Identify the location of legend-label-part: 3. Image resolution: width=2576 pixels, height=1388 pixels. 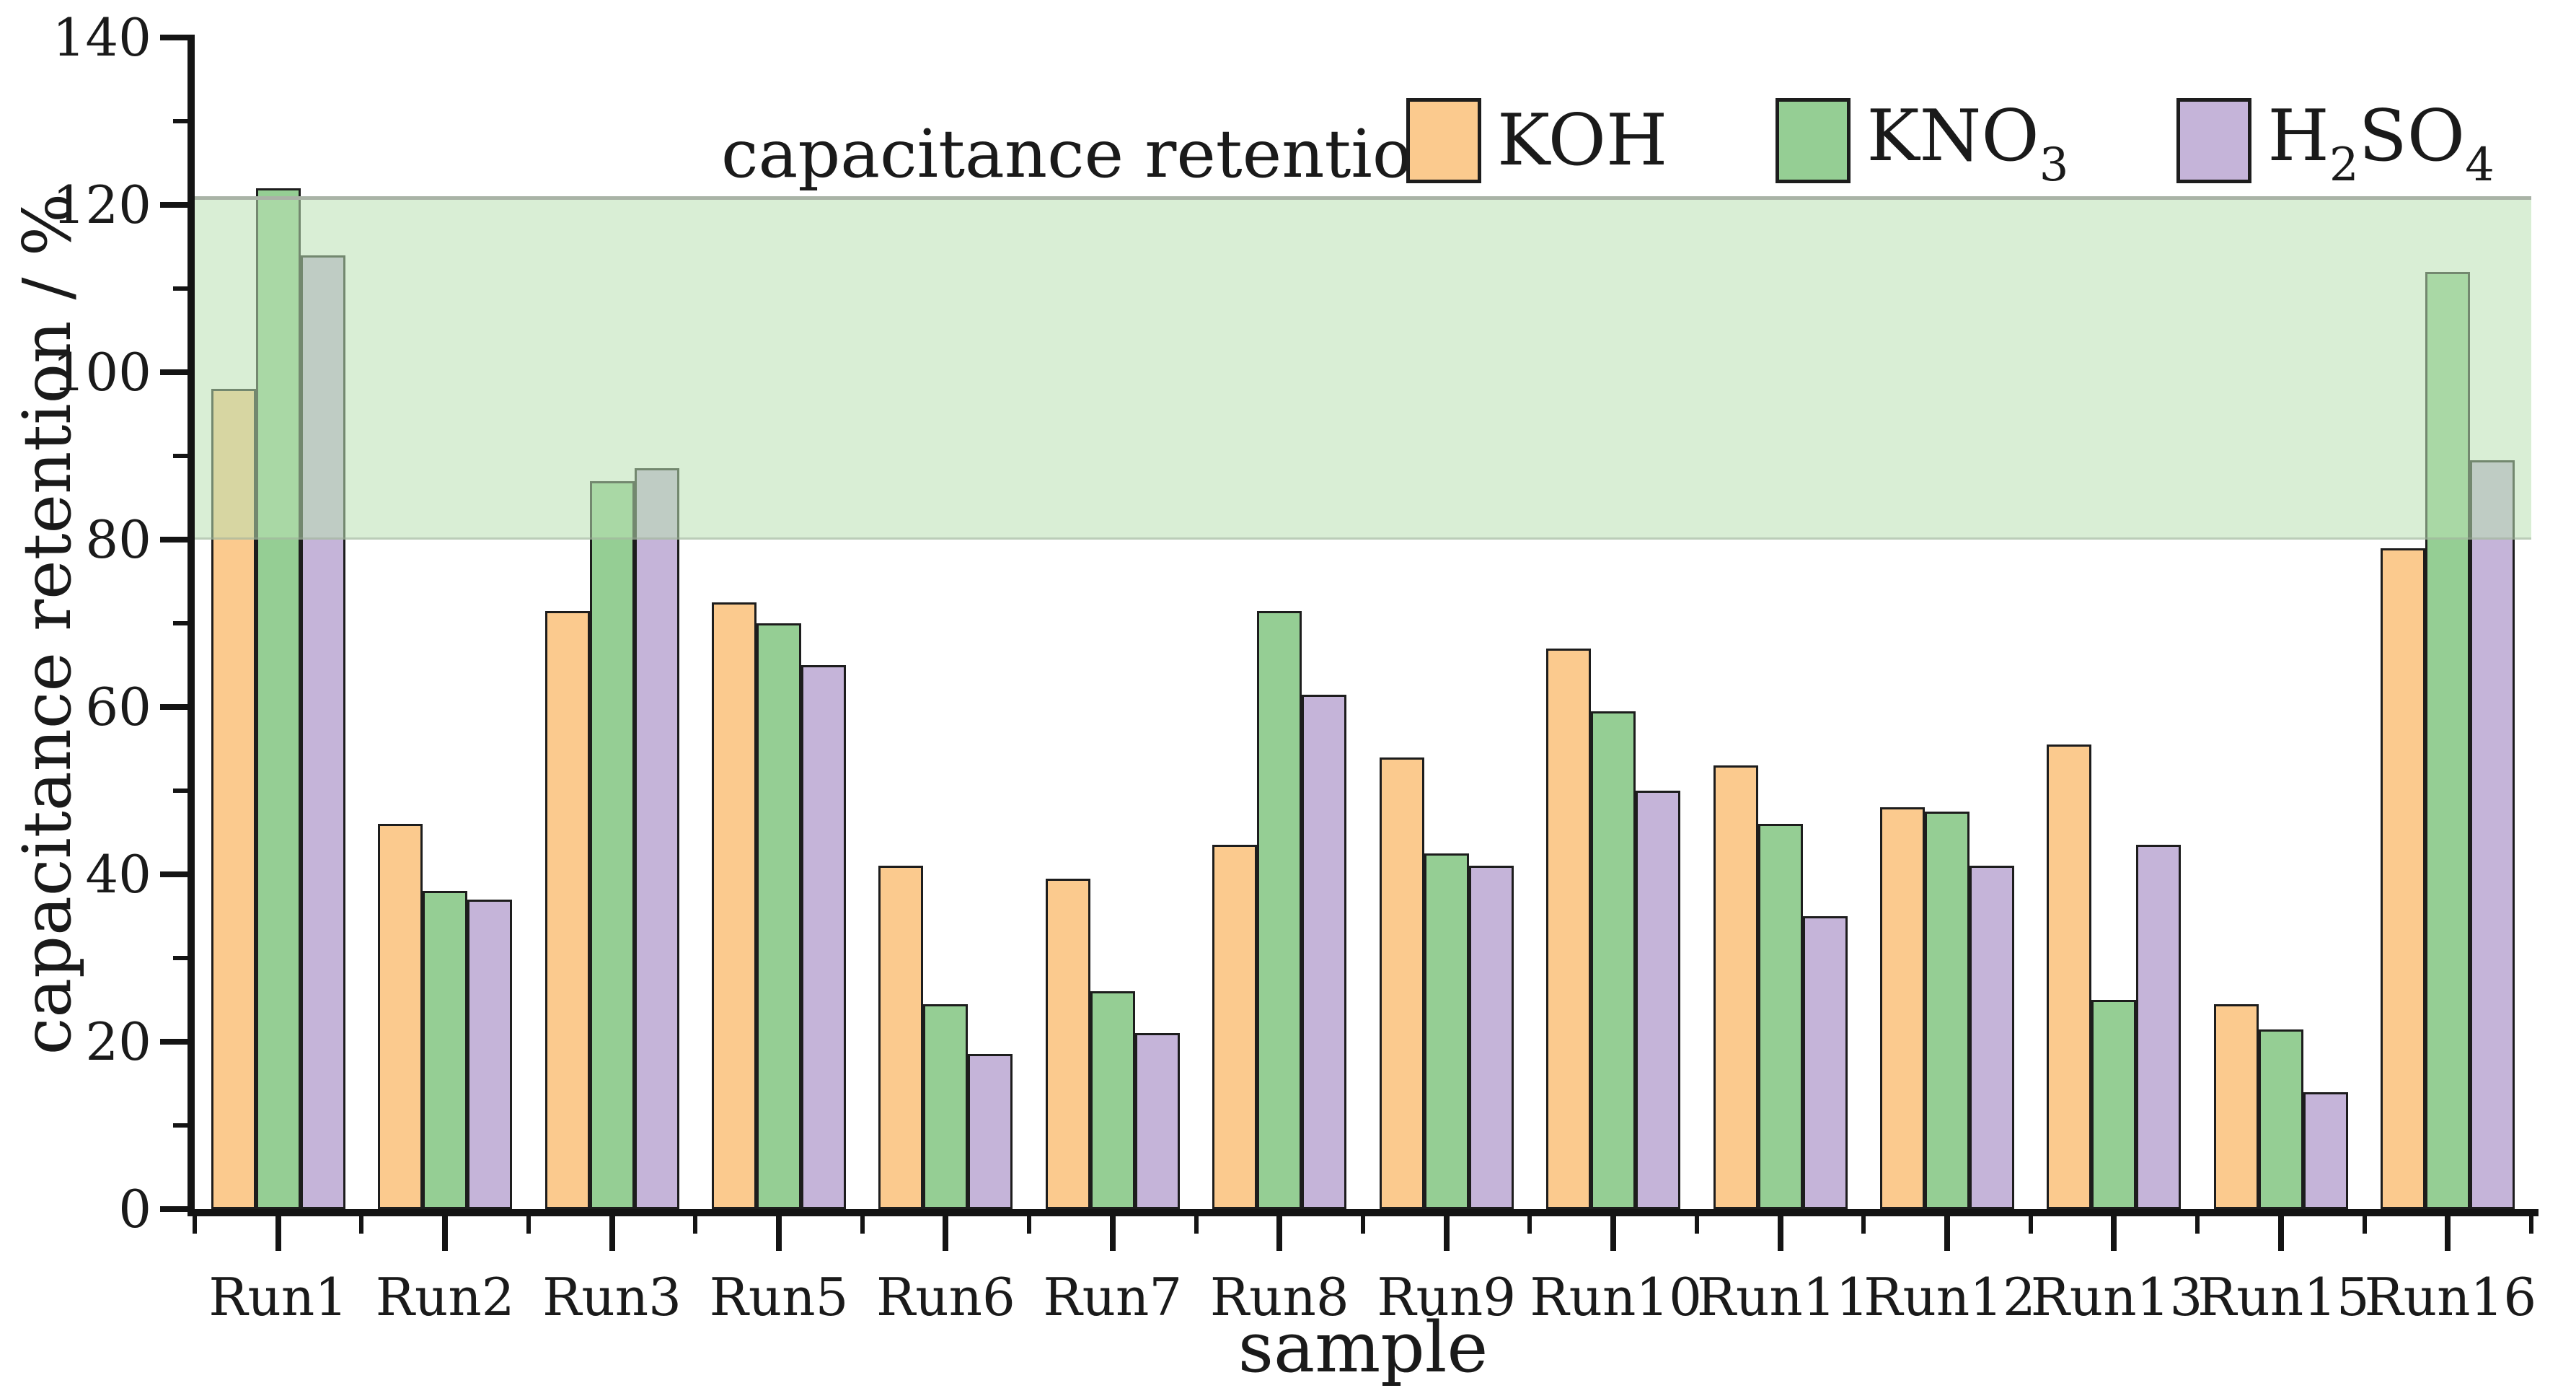
(2054, 165).